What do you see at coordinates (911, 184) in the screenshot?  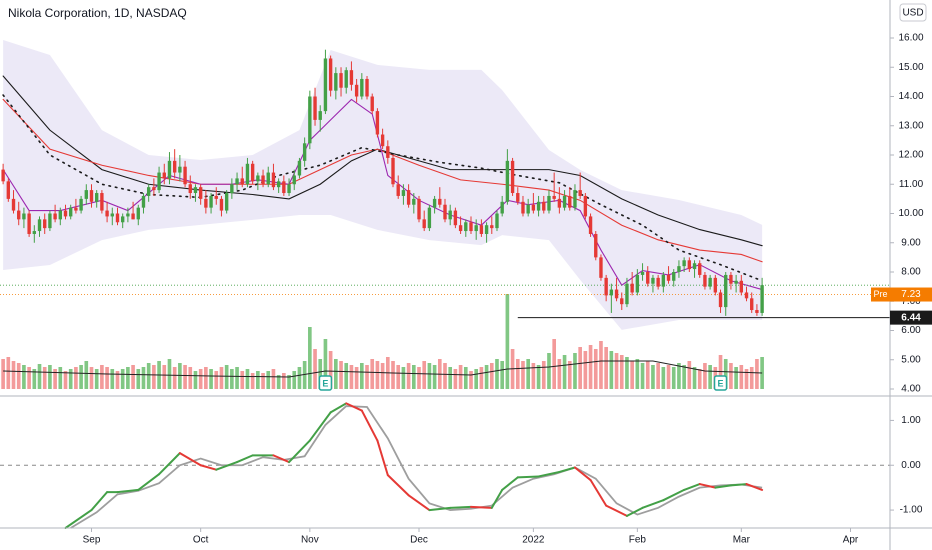 I see `y-tick-label: 11.00` at bounding box center [911, 184].